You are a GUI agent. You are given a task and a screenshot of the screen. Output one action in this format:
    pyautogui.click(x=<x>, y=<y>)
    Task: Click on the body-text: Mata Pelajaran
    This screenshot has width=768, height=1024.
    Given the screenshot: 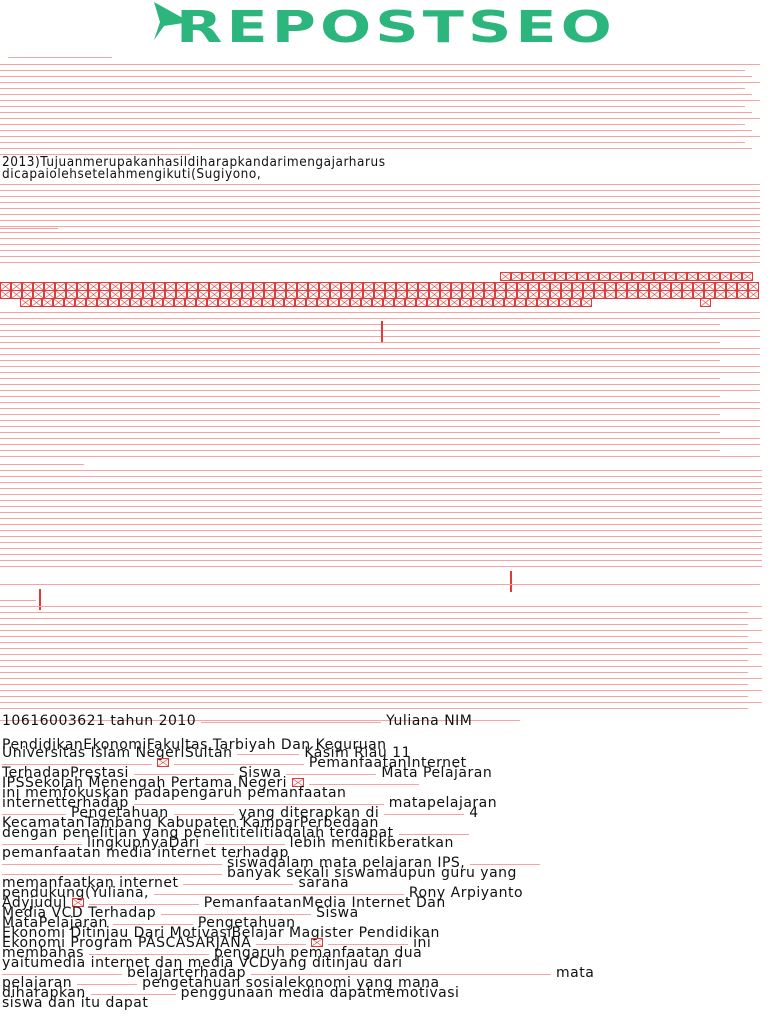 What is the action you would take?
    pyautogui.click(x=437, y=773)
    